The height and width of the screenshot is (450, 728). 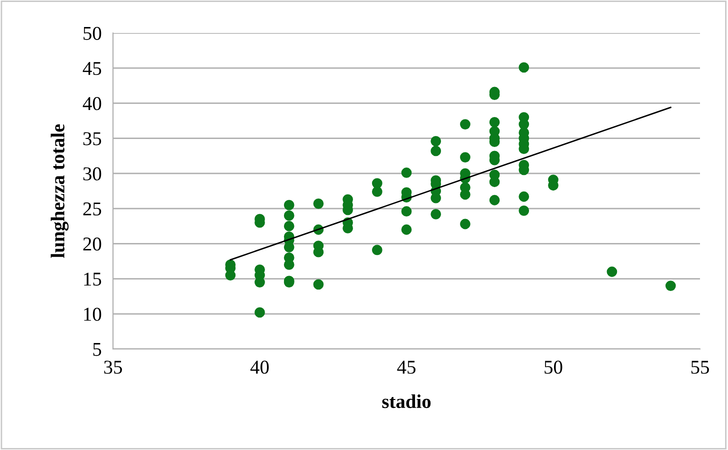 I want to click on y-tick-label: 50, so click(x=93, y=33).